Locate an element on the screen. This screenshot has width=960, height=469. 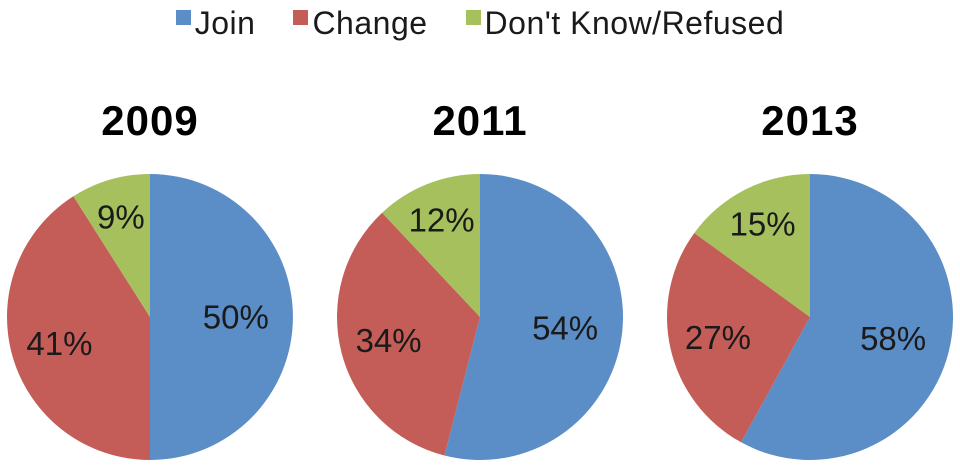
pie-value-label: 15% is located at coordinates (763, 224).